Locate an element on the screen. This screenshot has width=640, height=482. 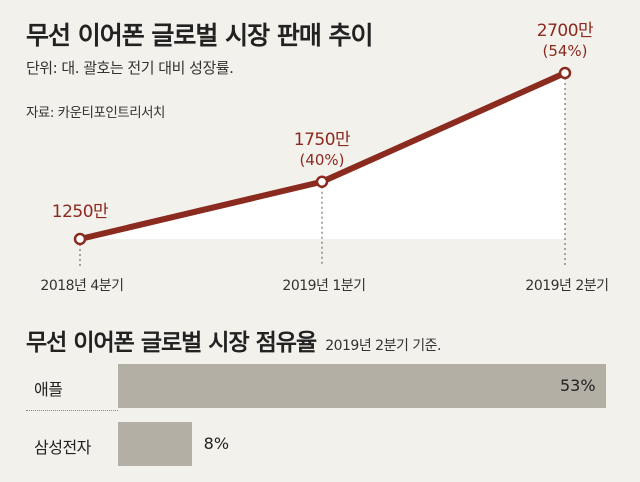
share-chart-subtitle: 2019년 2분기 기준. is located at coordinates (383, 346).